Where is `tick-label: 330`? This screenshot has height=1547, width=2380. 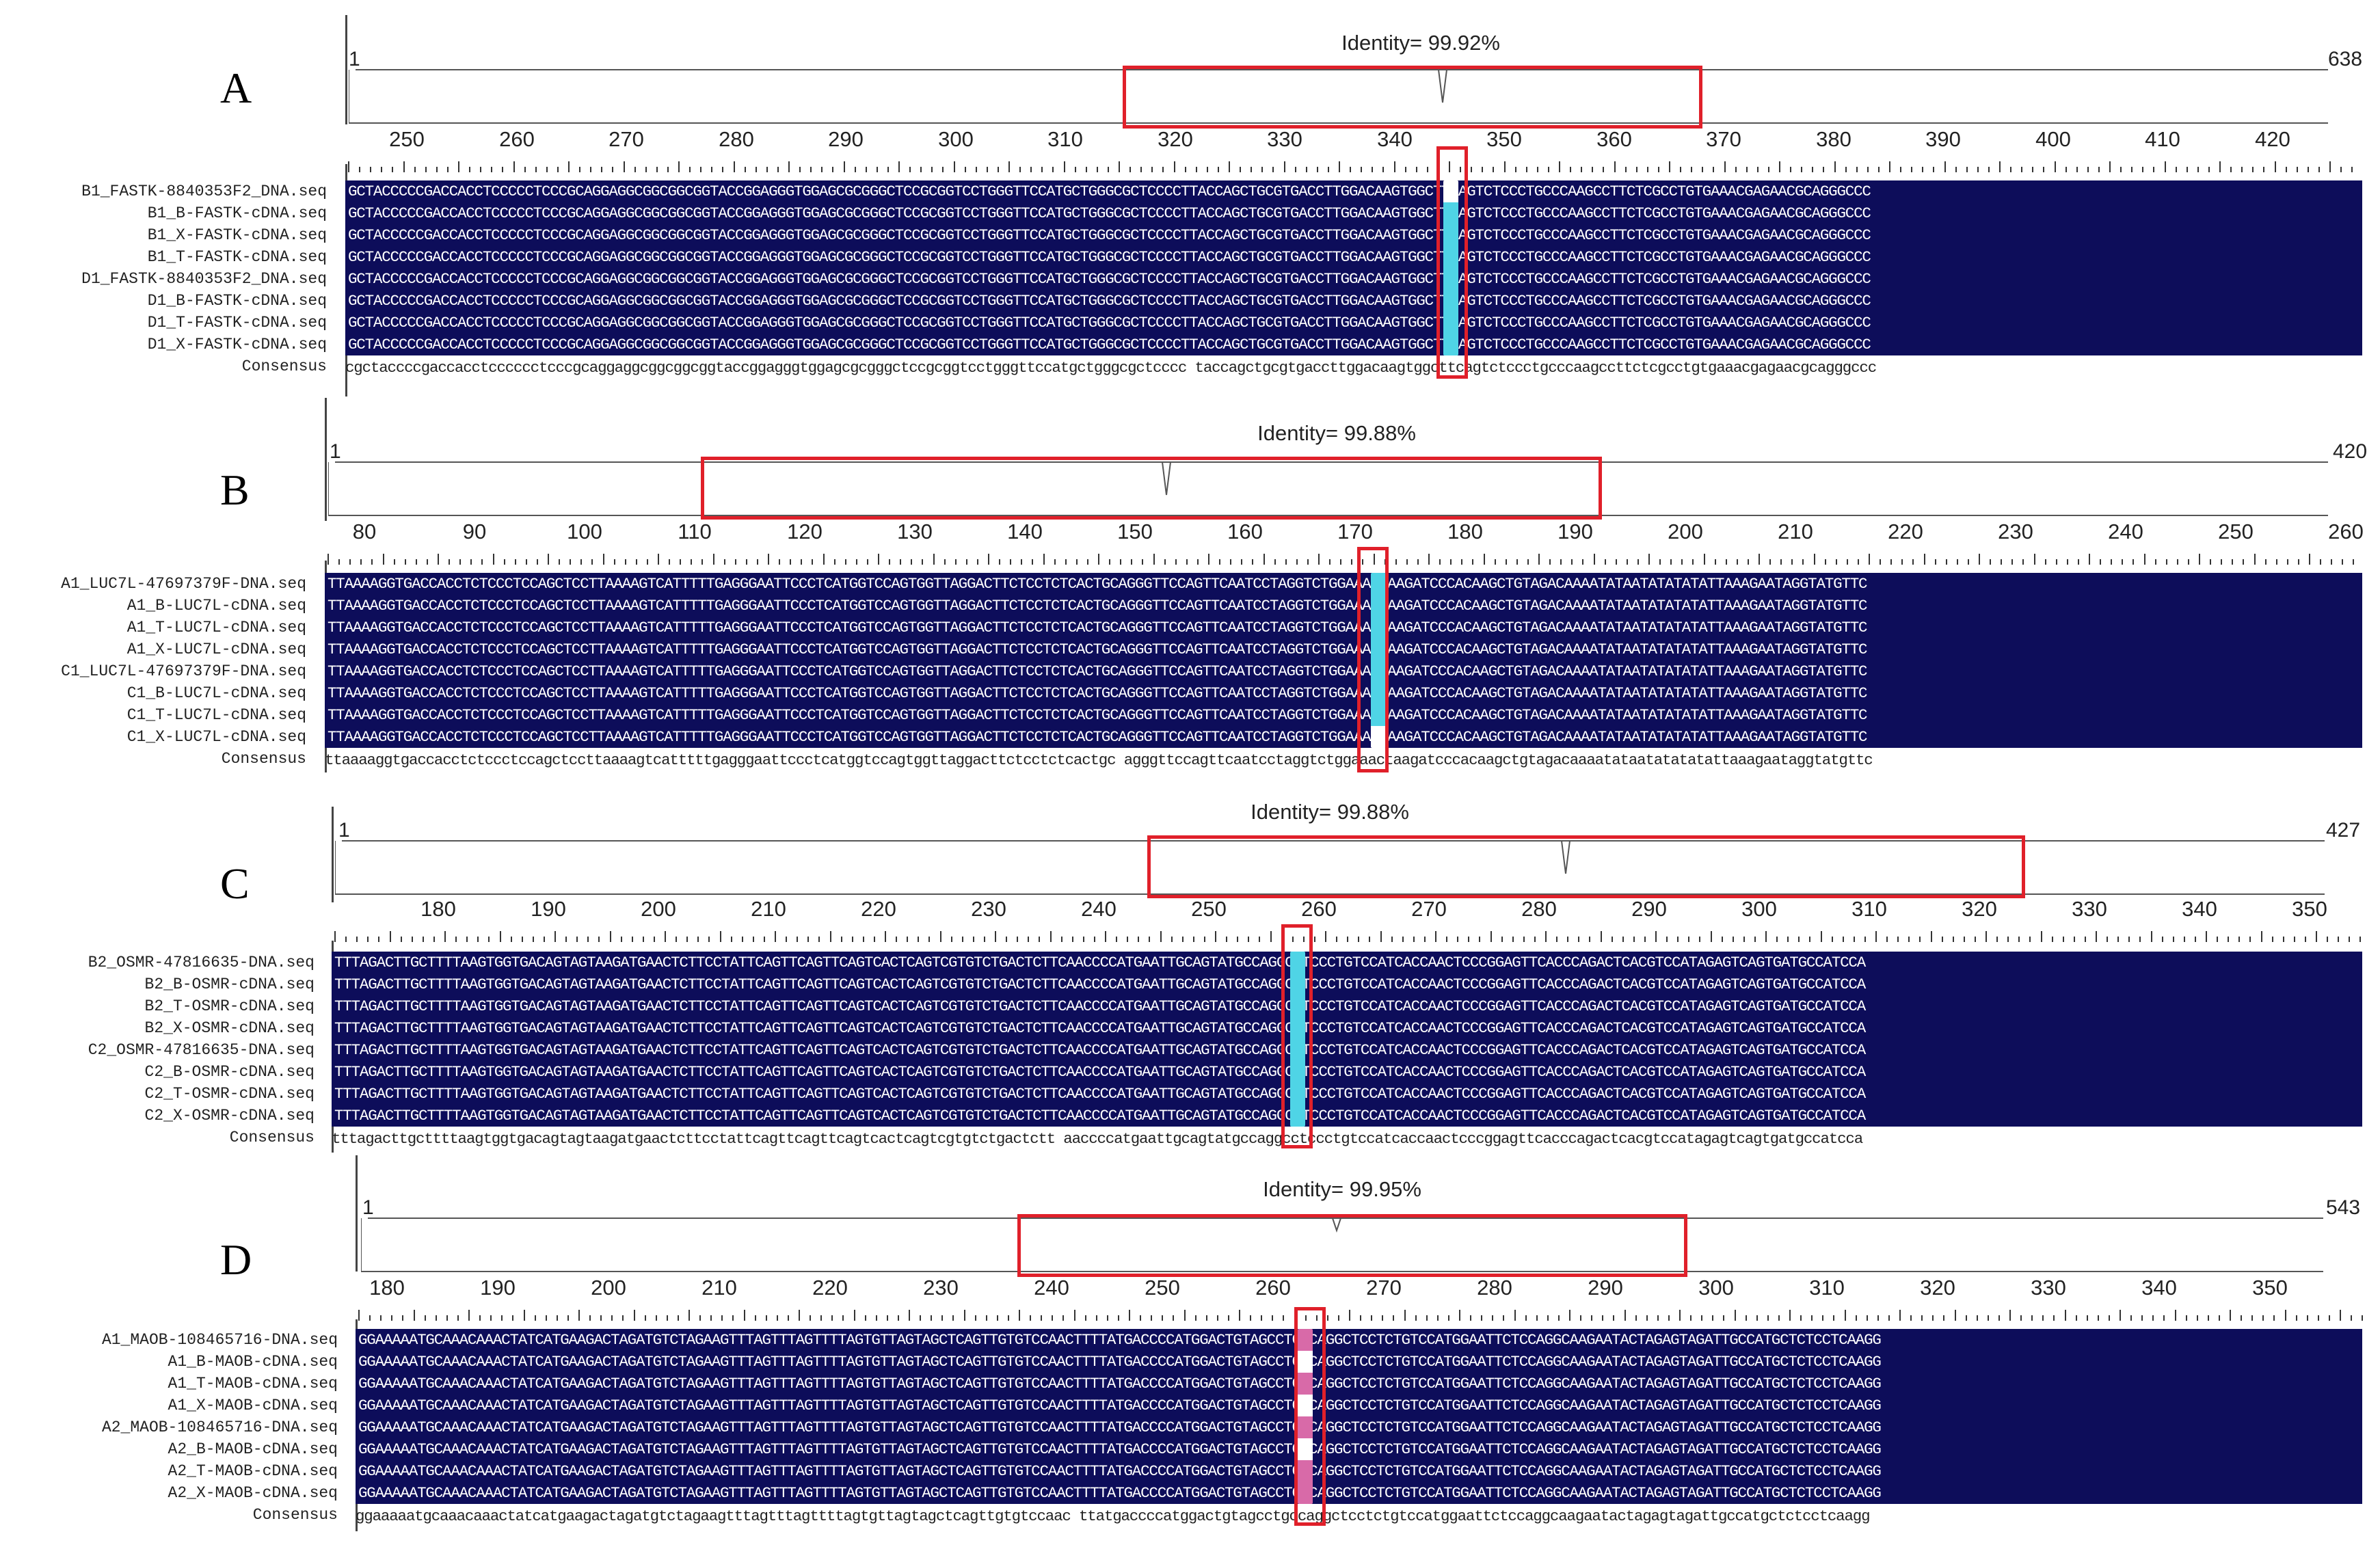 tick-label: 330 is located at coordinates (2089, 909).